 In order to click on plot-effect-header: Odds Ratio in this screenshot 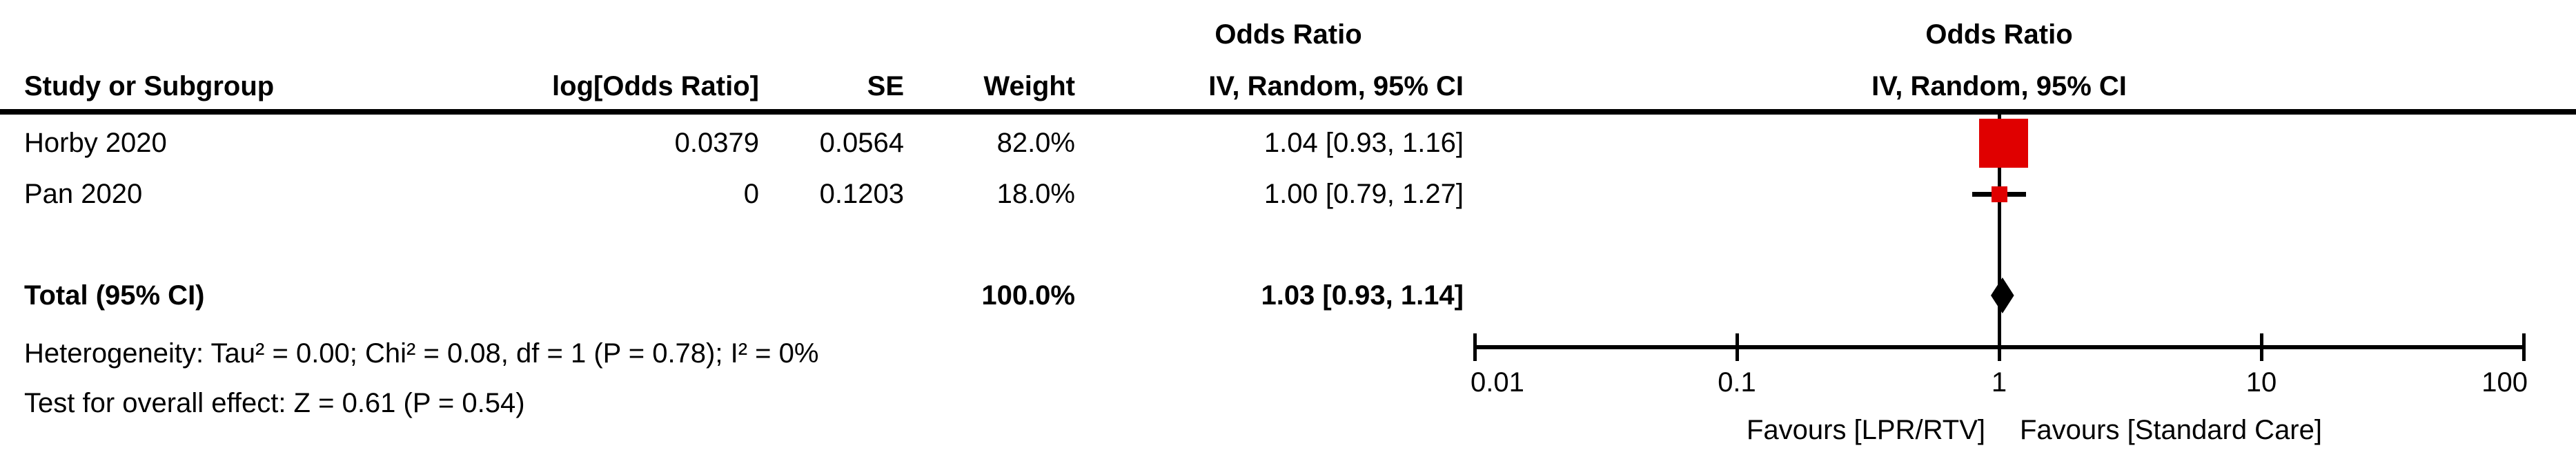, I will do `click(1999, 34)`.